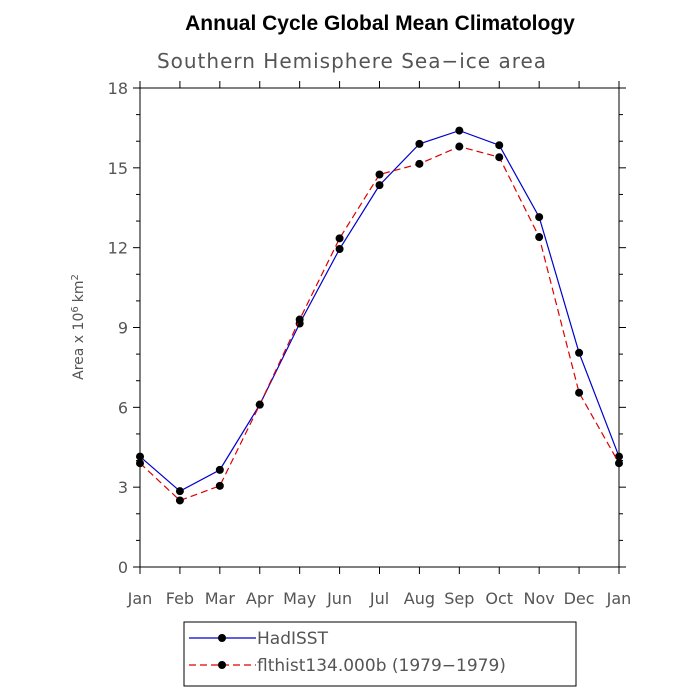 The height and width of the screenshot is (700, 700). I want to click on y-axis-label: Area x 106 km2, so click(79, 327).